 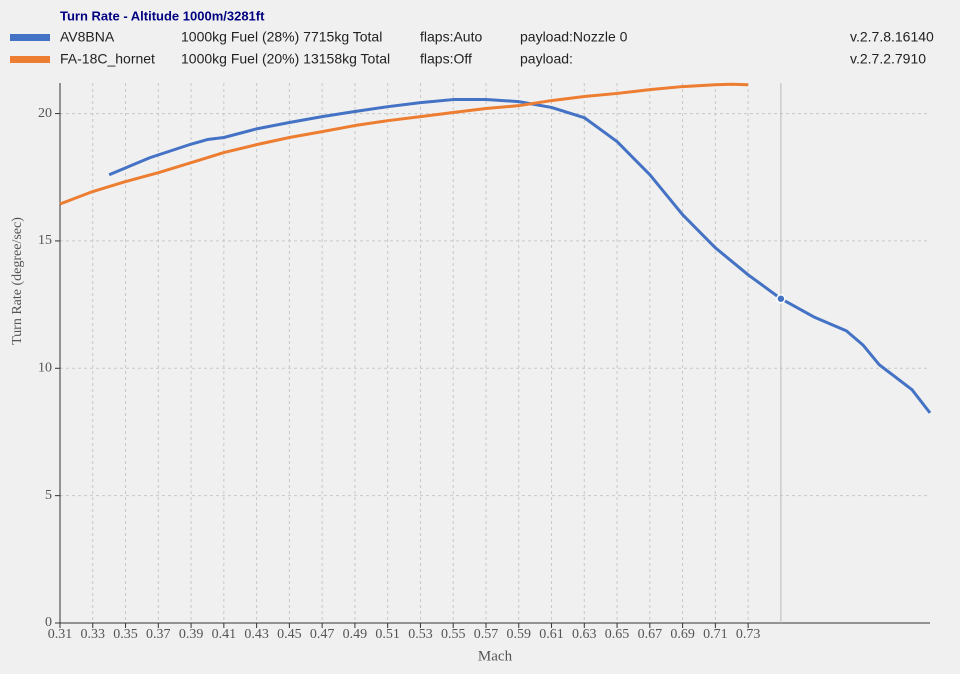 I want to click on legend-fuel: 1000kg Fuel (28%) 7715kg Total, so click(x=281, y=37).